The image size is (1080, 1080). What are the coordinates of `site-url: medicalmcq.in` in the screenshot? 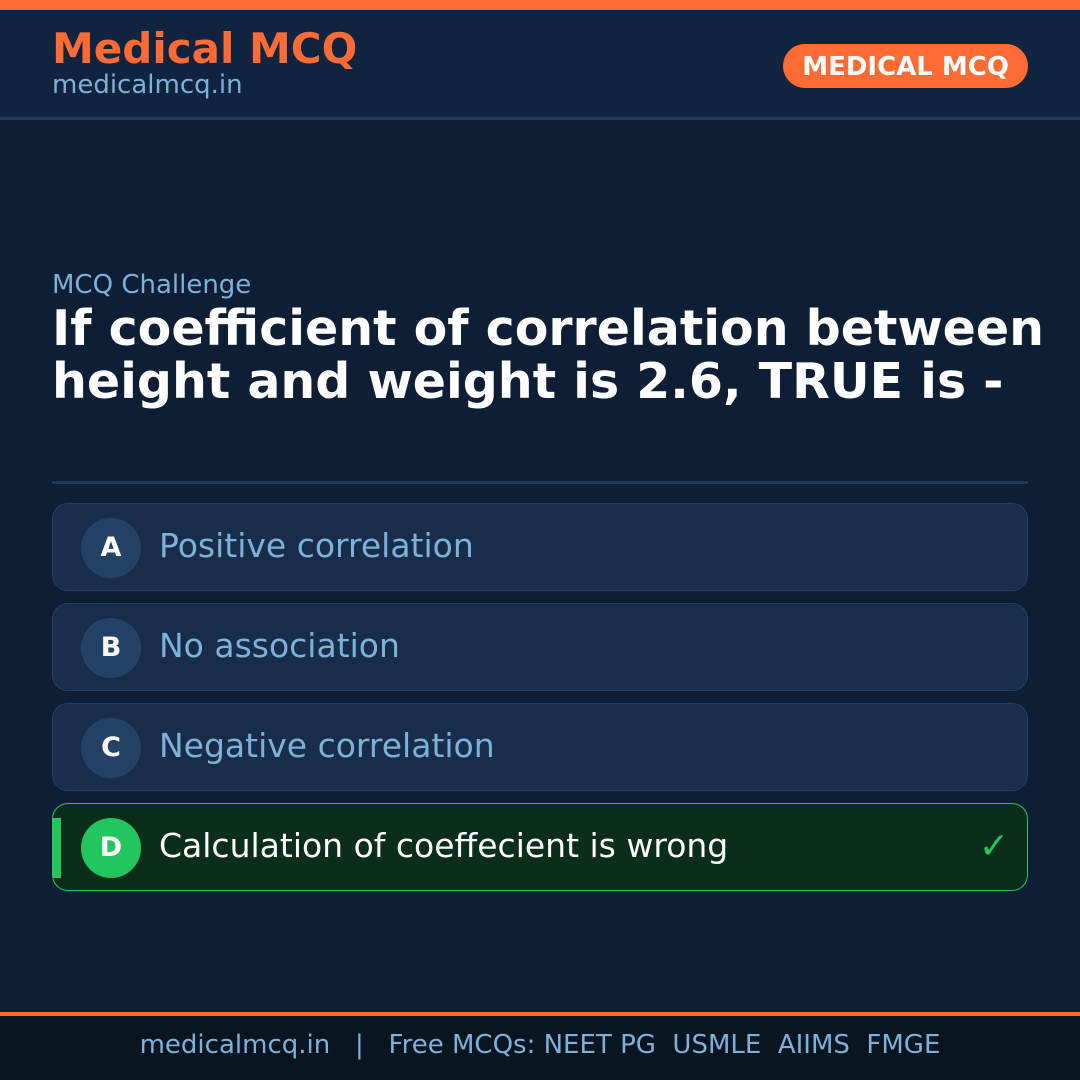 It's located at (147, 85).